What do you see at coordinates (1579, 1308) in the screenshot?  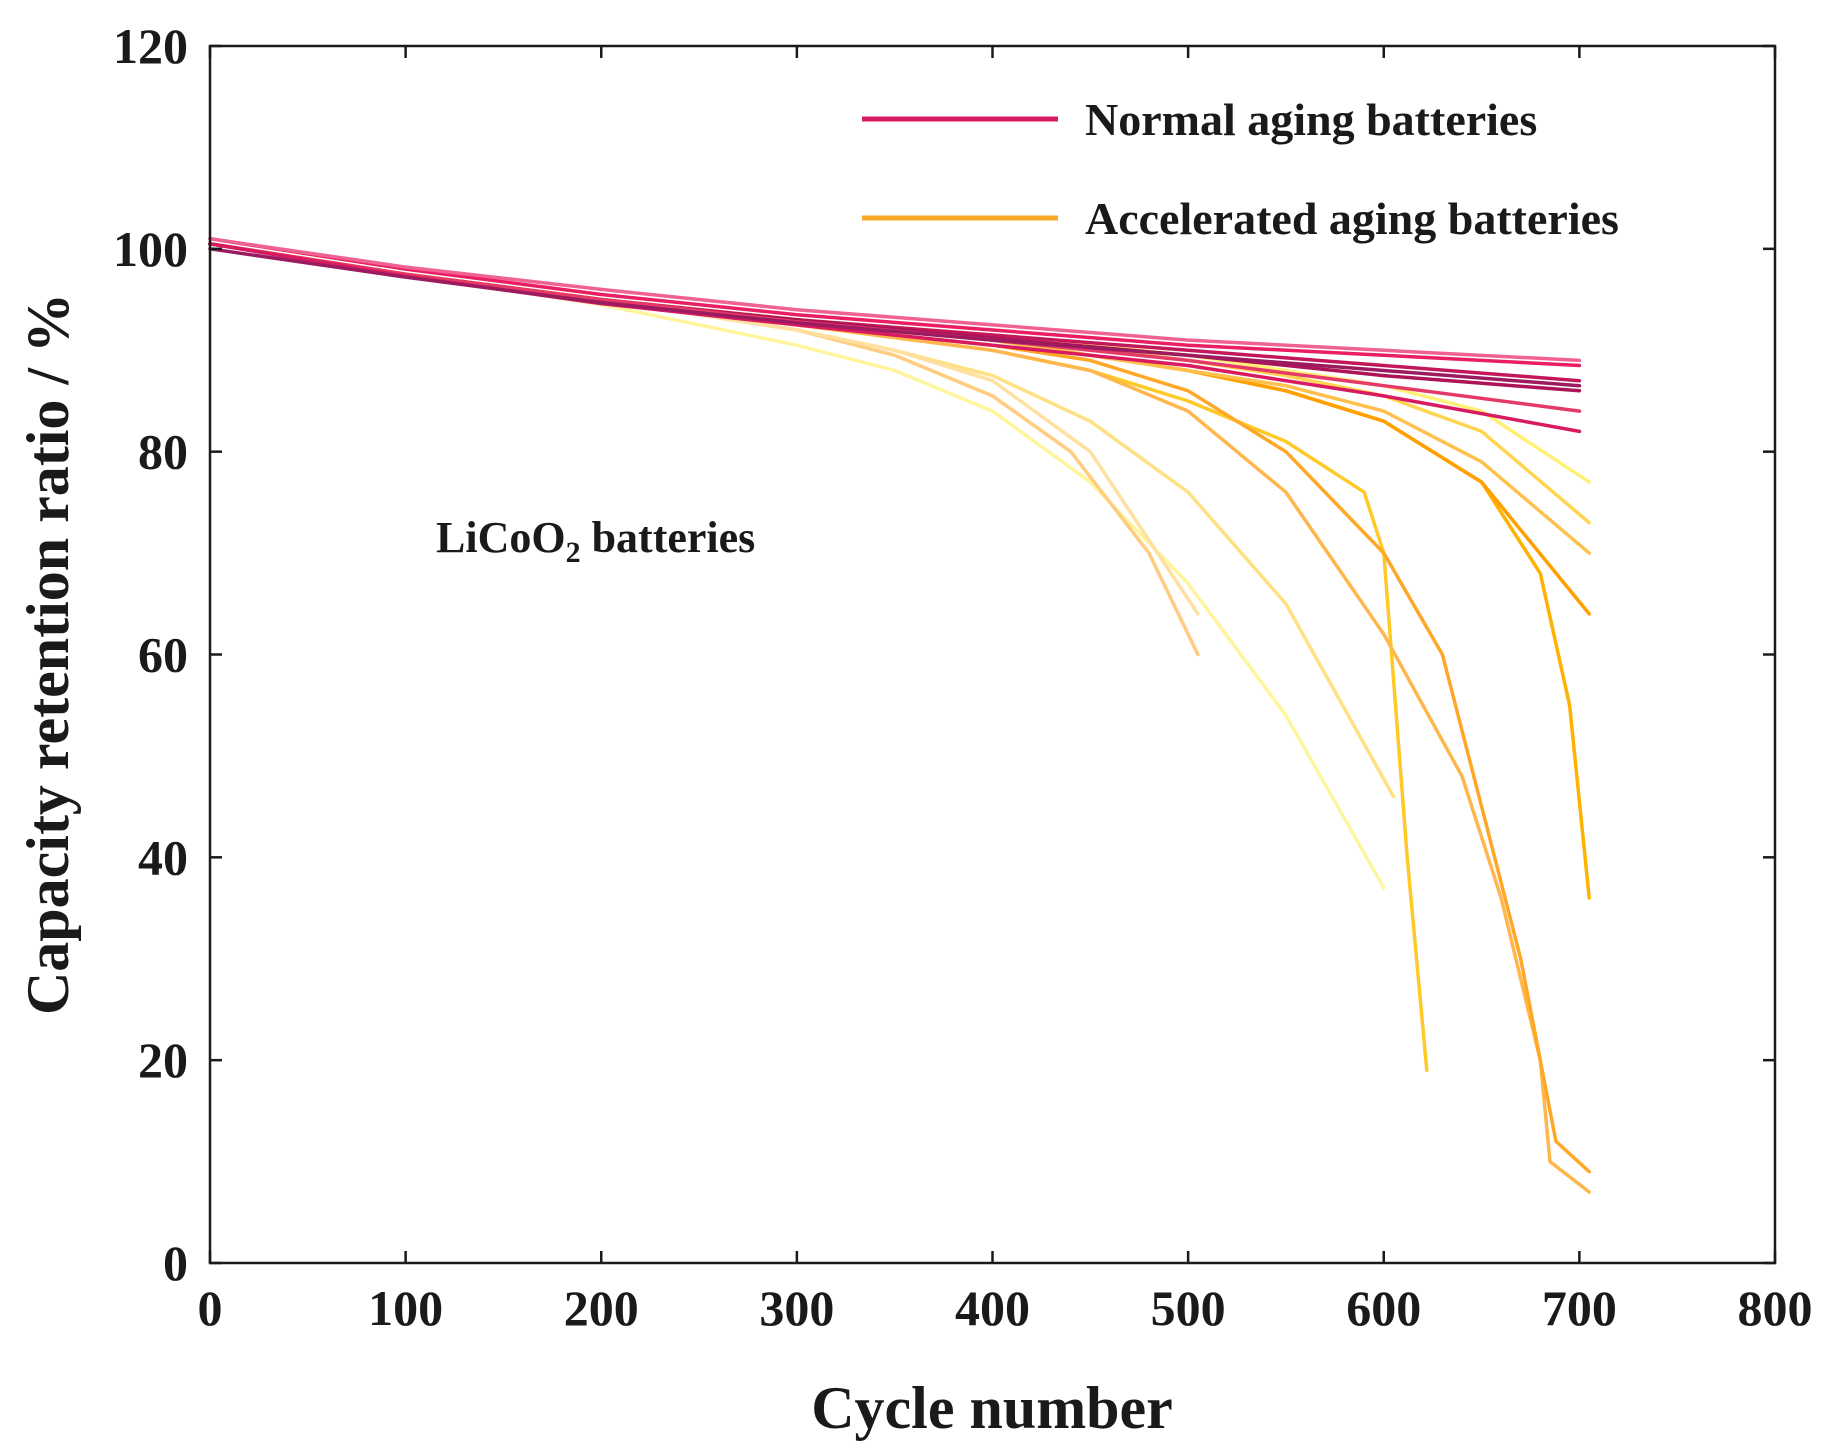 I see `x-tick-label-7: 700` at bounding box center [1579, 1308].